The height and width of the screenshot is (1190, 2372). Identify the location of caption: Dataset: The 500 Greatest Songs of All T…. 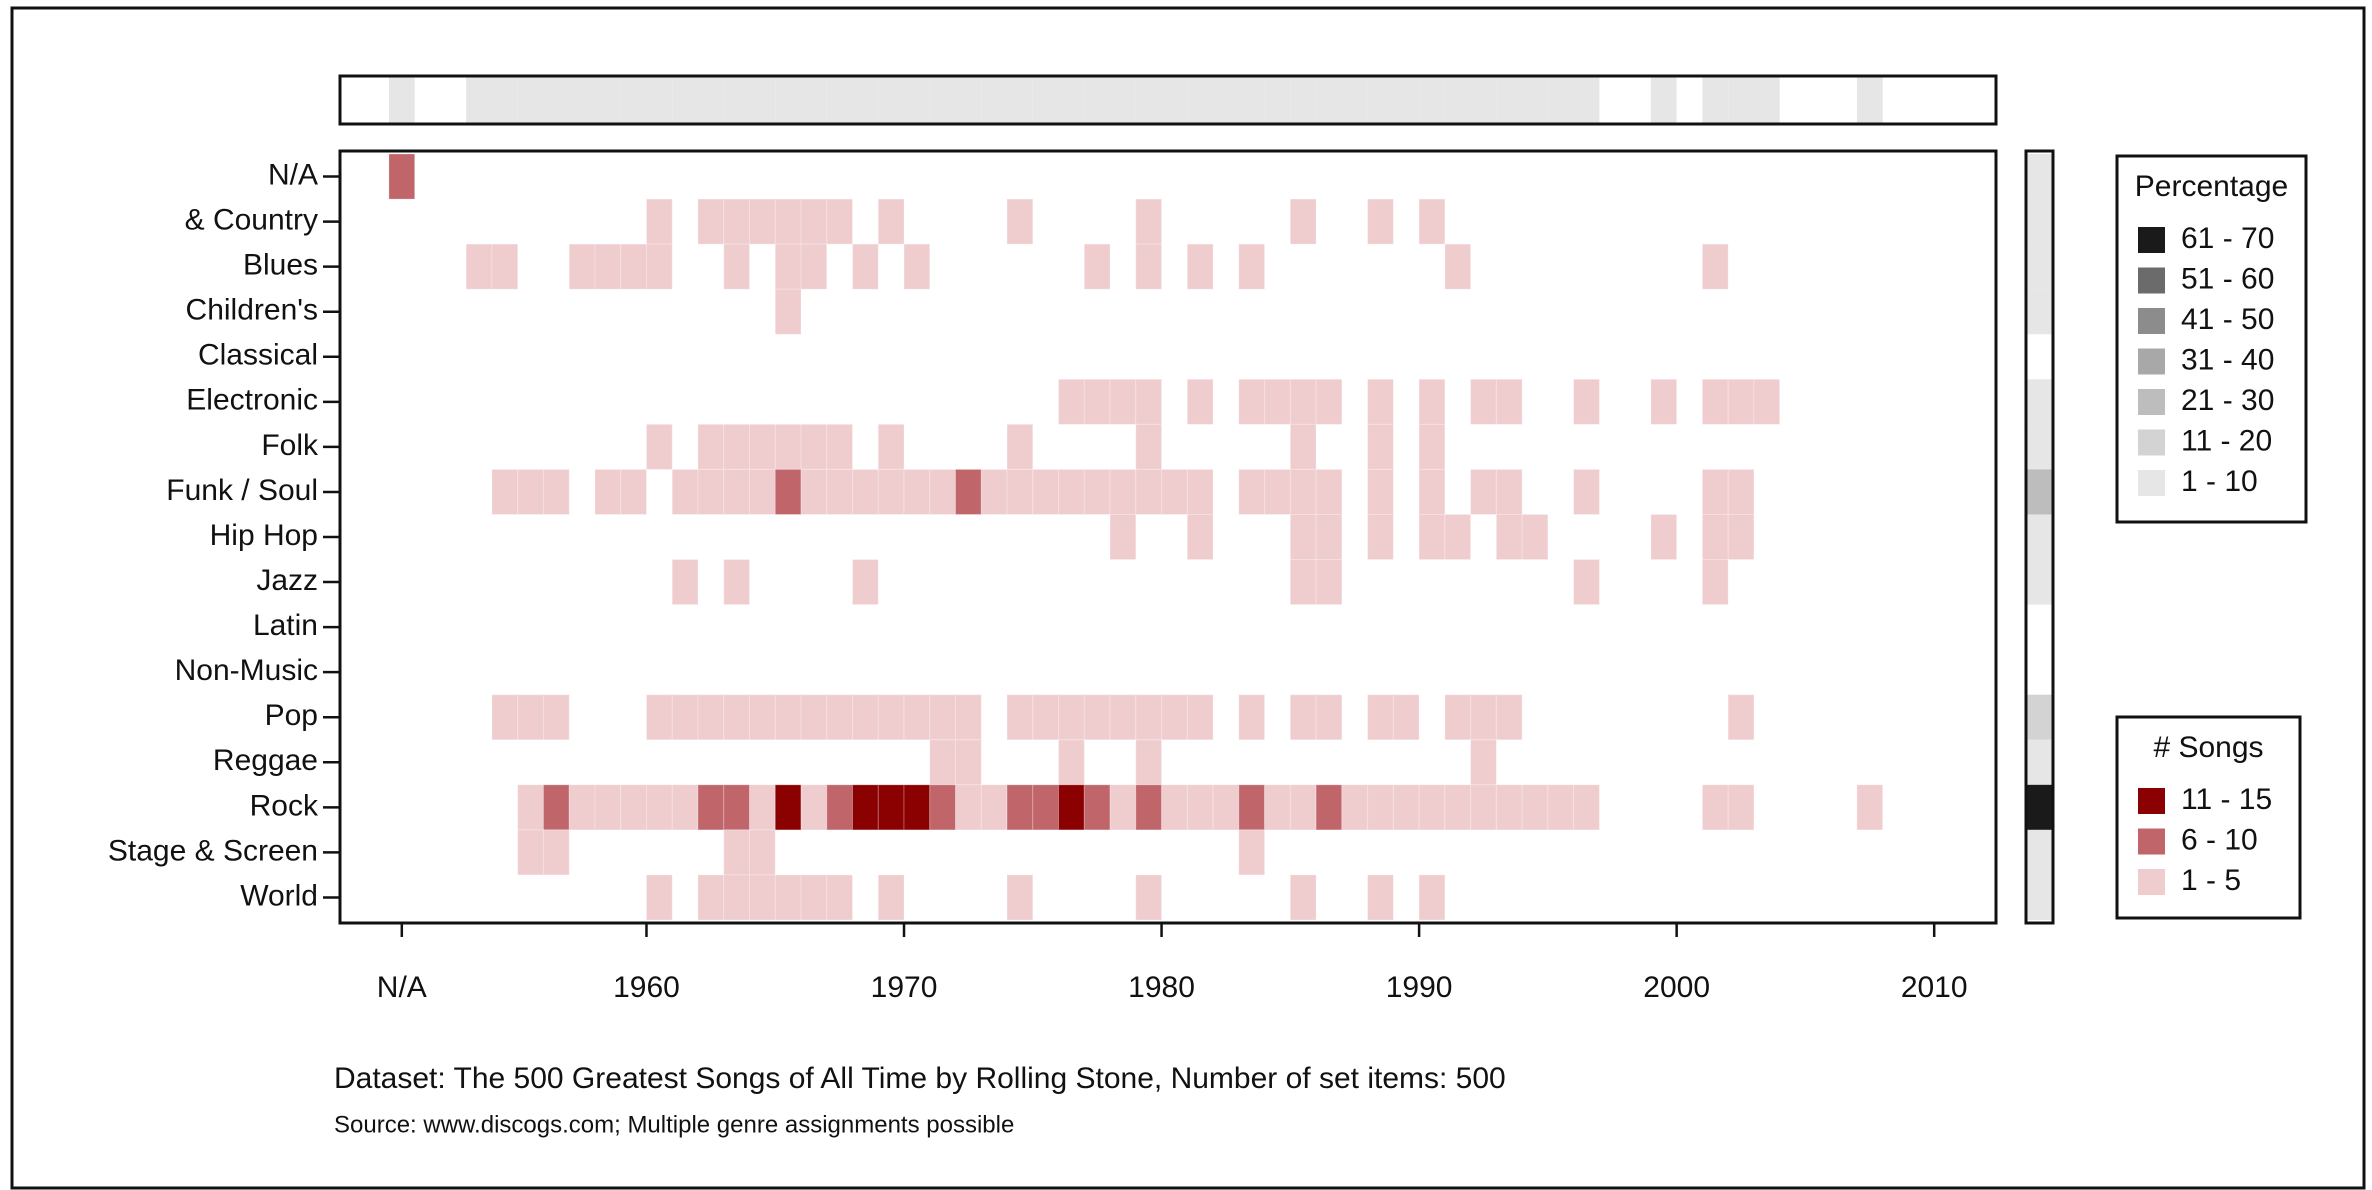
(920, 1078).